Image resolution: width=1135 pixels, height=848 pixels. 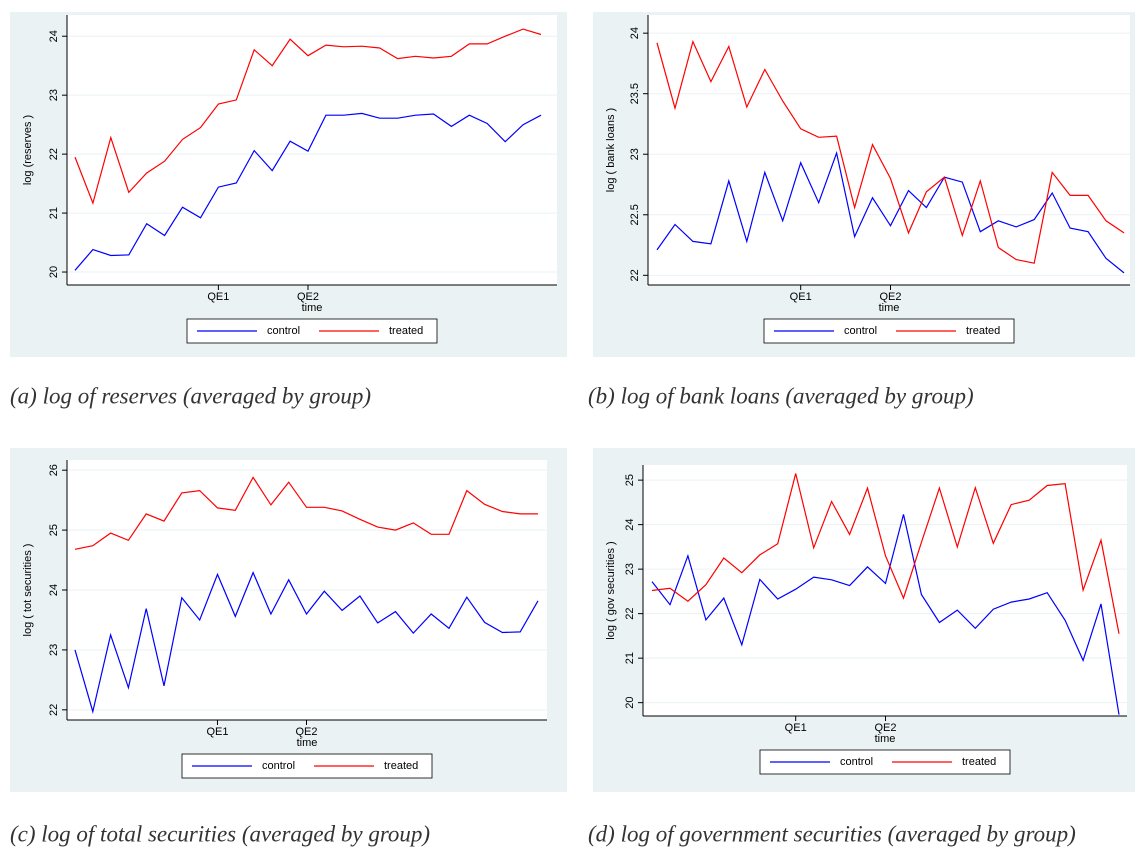 What do you see at coordinates (28, 150) in the screenshot?
I see `y-axis-label: log (reserves )` at bounding box center [28, 150].